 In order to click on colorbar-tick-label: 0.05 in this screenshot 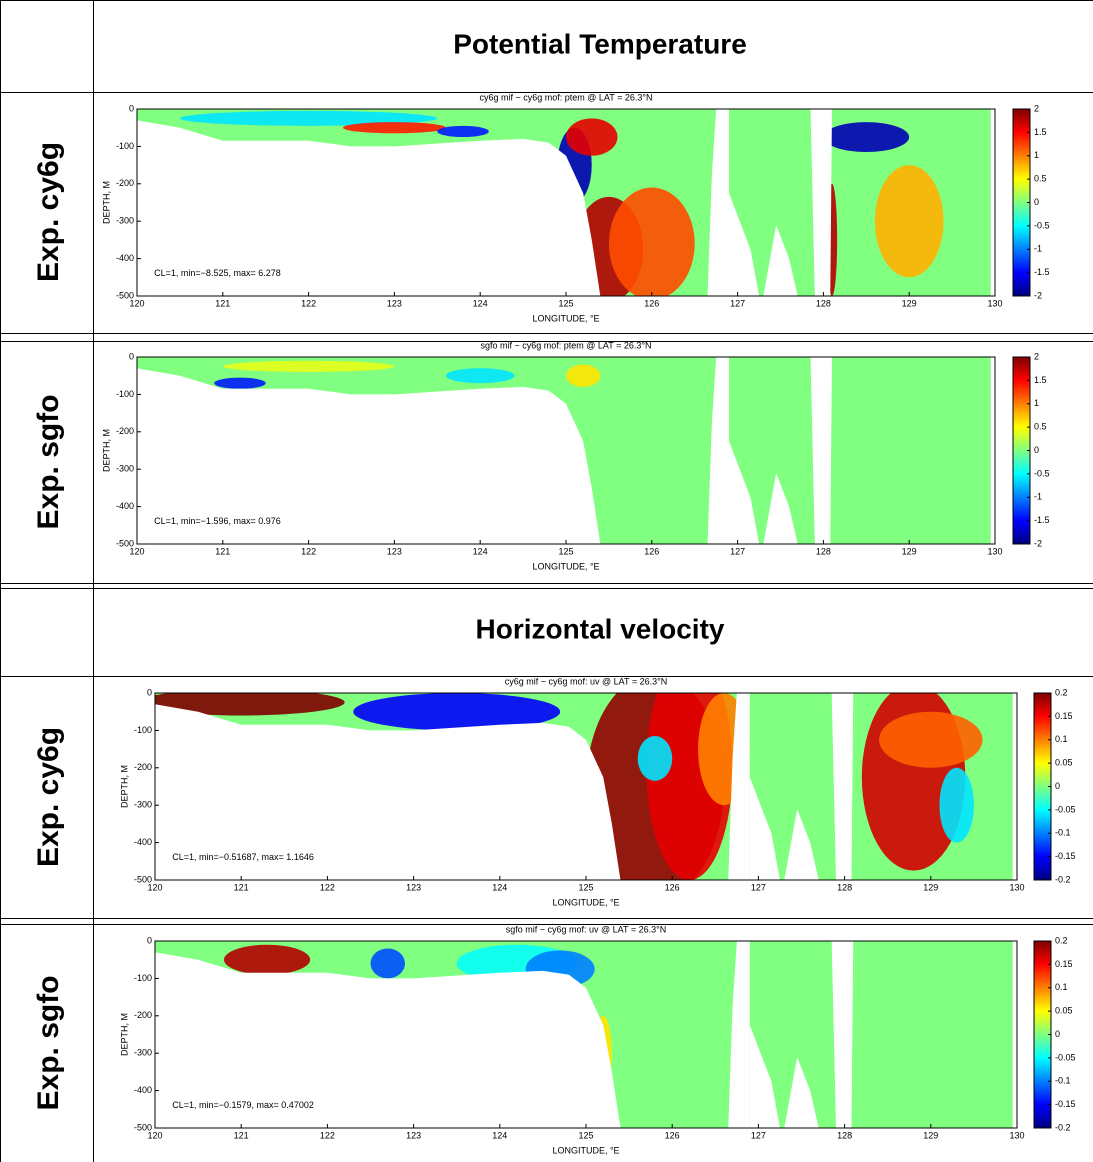, I will do `click(1064, 1011)`.